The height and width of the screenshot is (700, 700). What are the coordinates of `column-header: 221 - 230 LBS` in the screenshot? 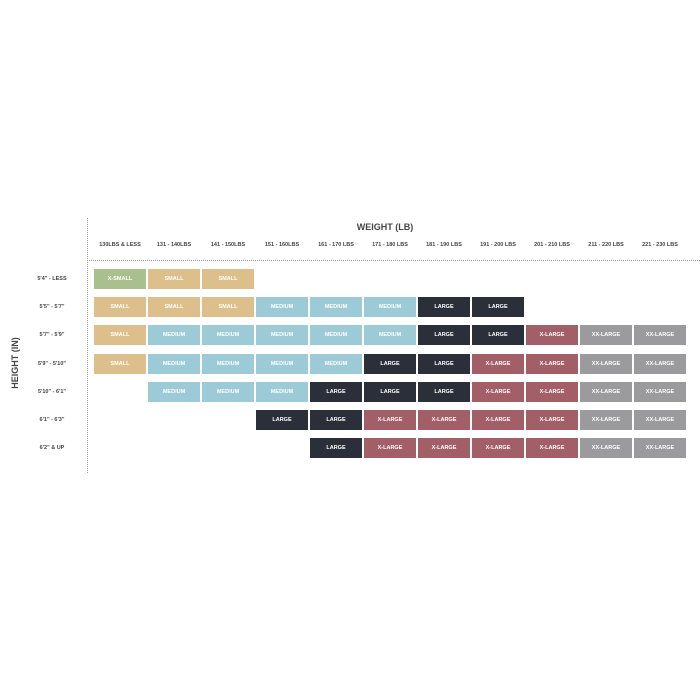 It's located at (660, 245).